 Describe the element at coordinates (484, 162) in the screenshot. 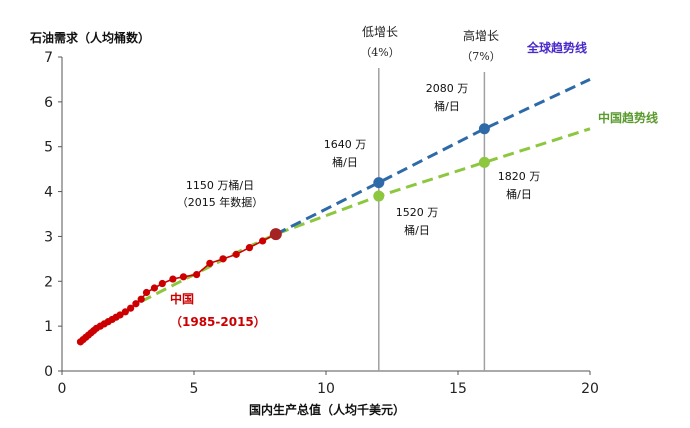

I see `marker-high-china` at that location.